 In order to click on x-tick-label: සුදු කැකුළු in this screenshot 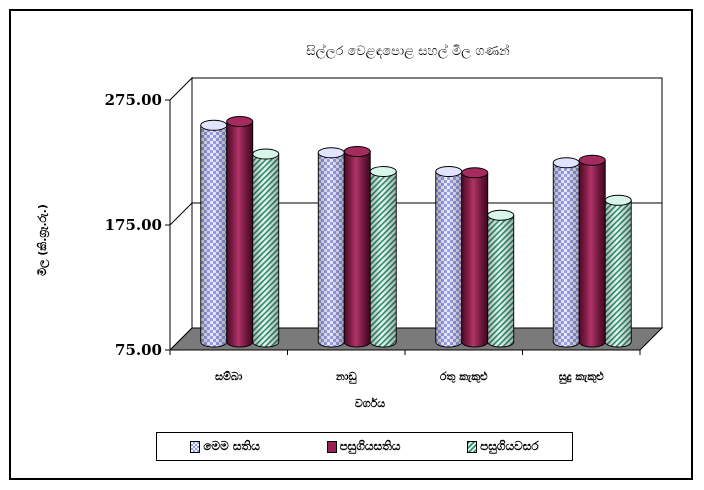, I will do `click(582, 377)`.